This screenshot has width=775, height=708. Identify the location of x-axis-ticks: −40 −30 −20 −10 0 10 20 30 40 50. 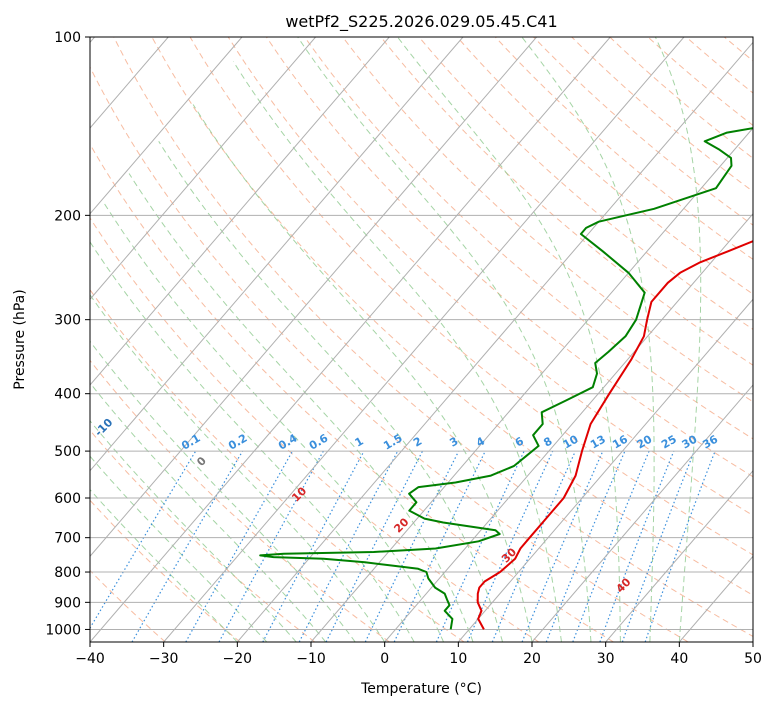
(418, 654).